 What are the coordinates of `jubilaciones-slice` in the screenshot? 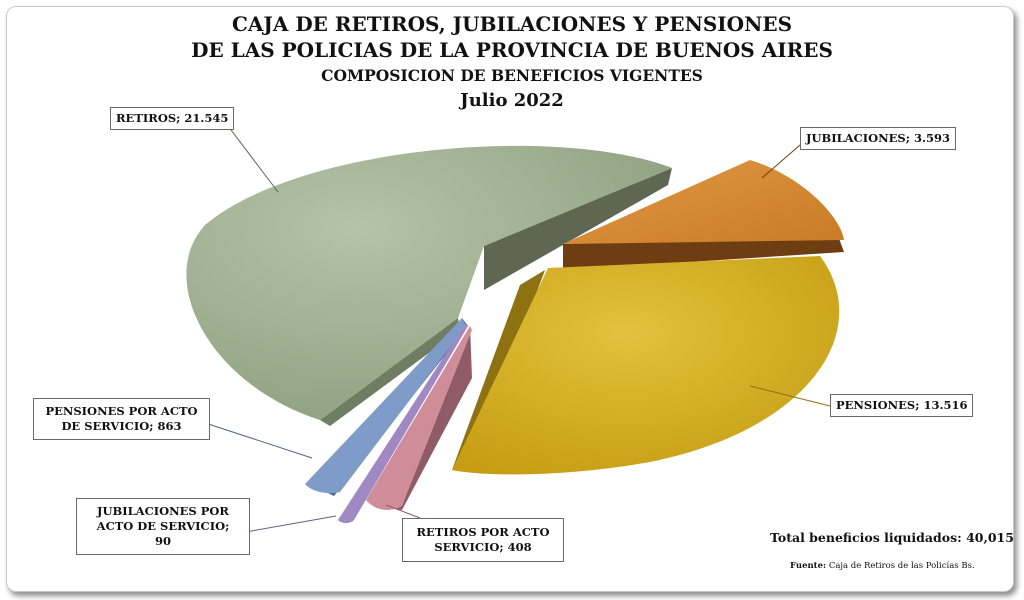 It's located at (703, 202).